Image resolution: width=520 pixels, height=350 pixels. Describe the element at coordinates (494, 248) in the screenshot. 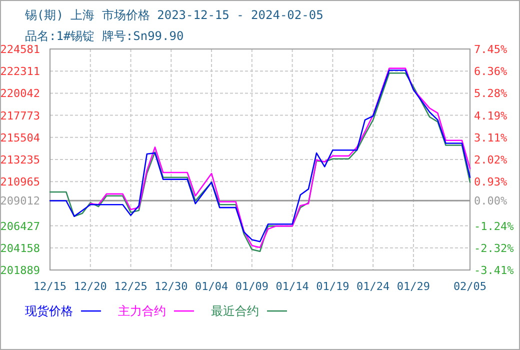

I see `y2-tick-label: -2.32%` at that location.